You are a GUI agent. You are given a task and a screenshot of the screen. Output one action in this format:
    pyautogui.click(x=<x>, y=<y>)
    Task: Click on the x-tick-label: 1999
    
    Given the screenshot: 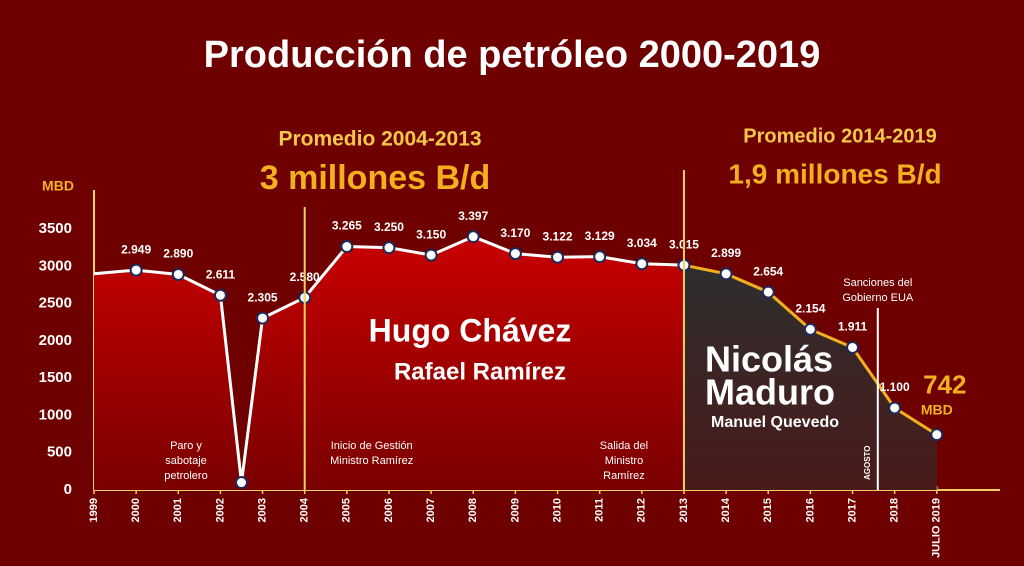 What is the action you would take?
    pyautogui.click(x=94, y=510)
    